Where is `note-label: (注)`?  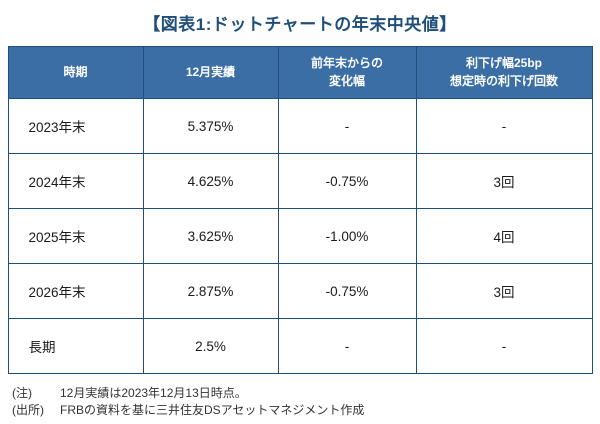
note-label: (注) is located at coordinates (22, 393).